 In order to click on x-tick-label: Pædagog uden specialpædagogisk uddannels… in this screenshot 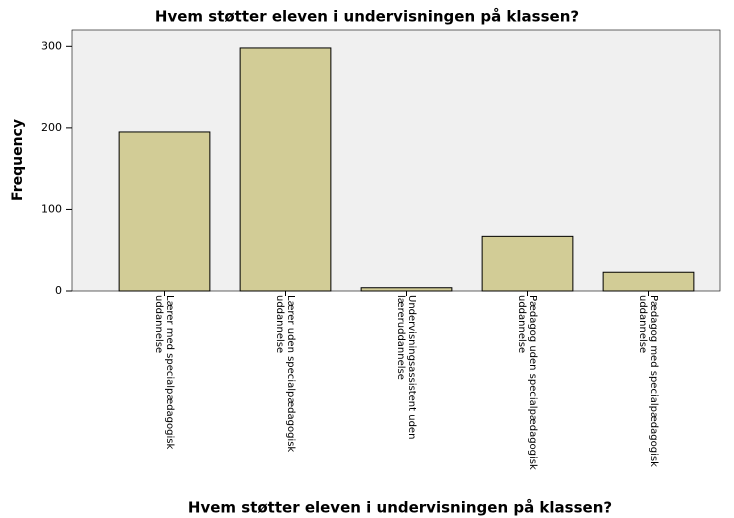, I will do `click(526, 382)`.